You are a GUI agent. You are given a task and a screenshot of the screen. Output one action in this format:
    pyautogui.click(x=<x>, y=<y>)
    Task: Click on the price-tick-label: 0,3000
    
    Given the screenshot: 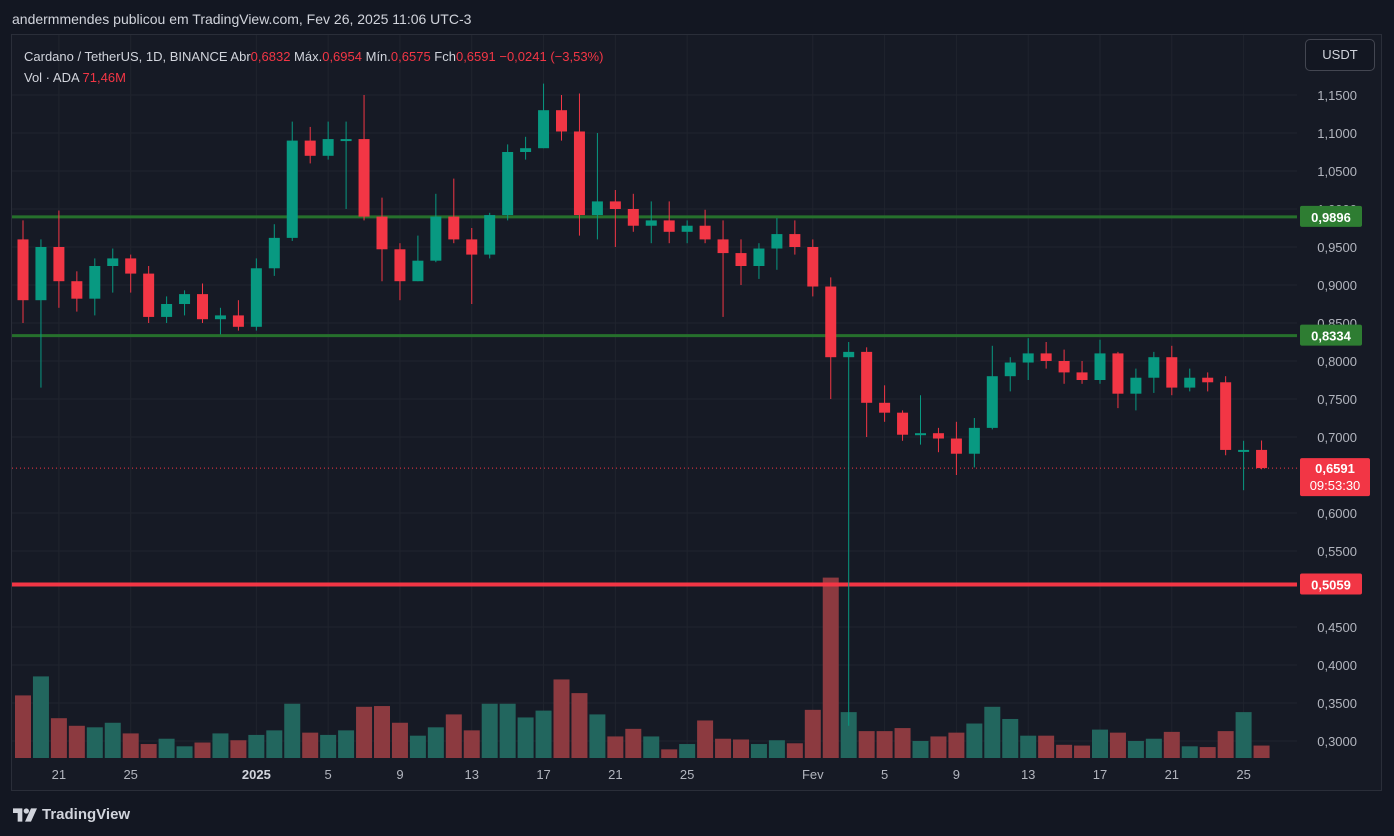 What is the action you would take?
    pyautogui.click(x=1337, y=741)
    